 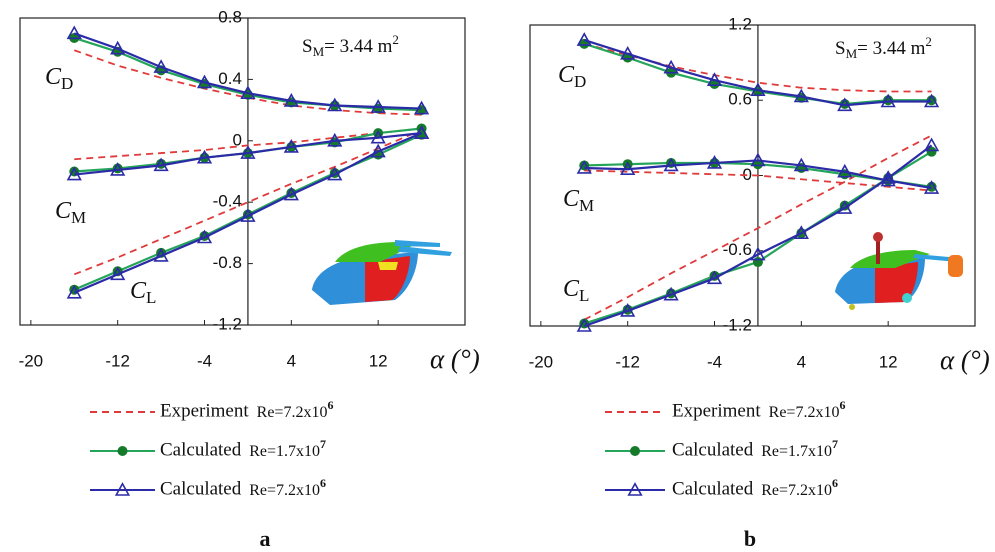 I want to click on legend-label: Experiment, so click(x=204, y=410).